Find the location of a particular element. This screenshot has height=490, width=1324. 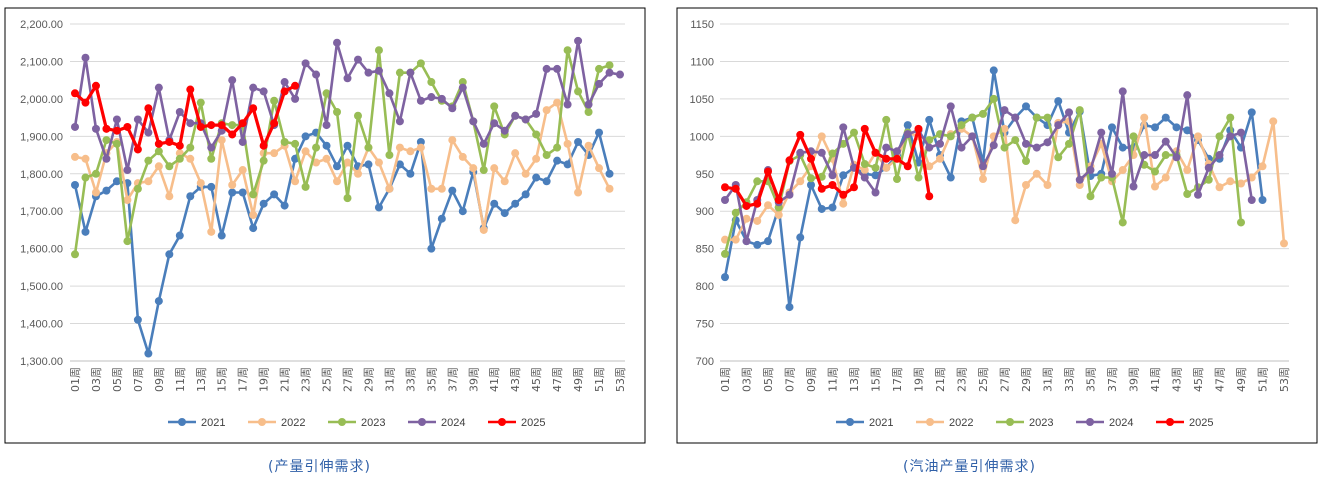

y-tick-label: 2,200.00 is located at coordinates (41, 25).